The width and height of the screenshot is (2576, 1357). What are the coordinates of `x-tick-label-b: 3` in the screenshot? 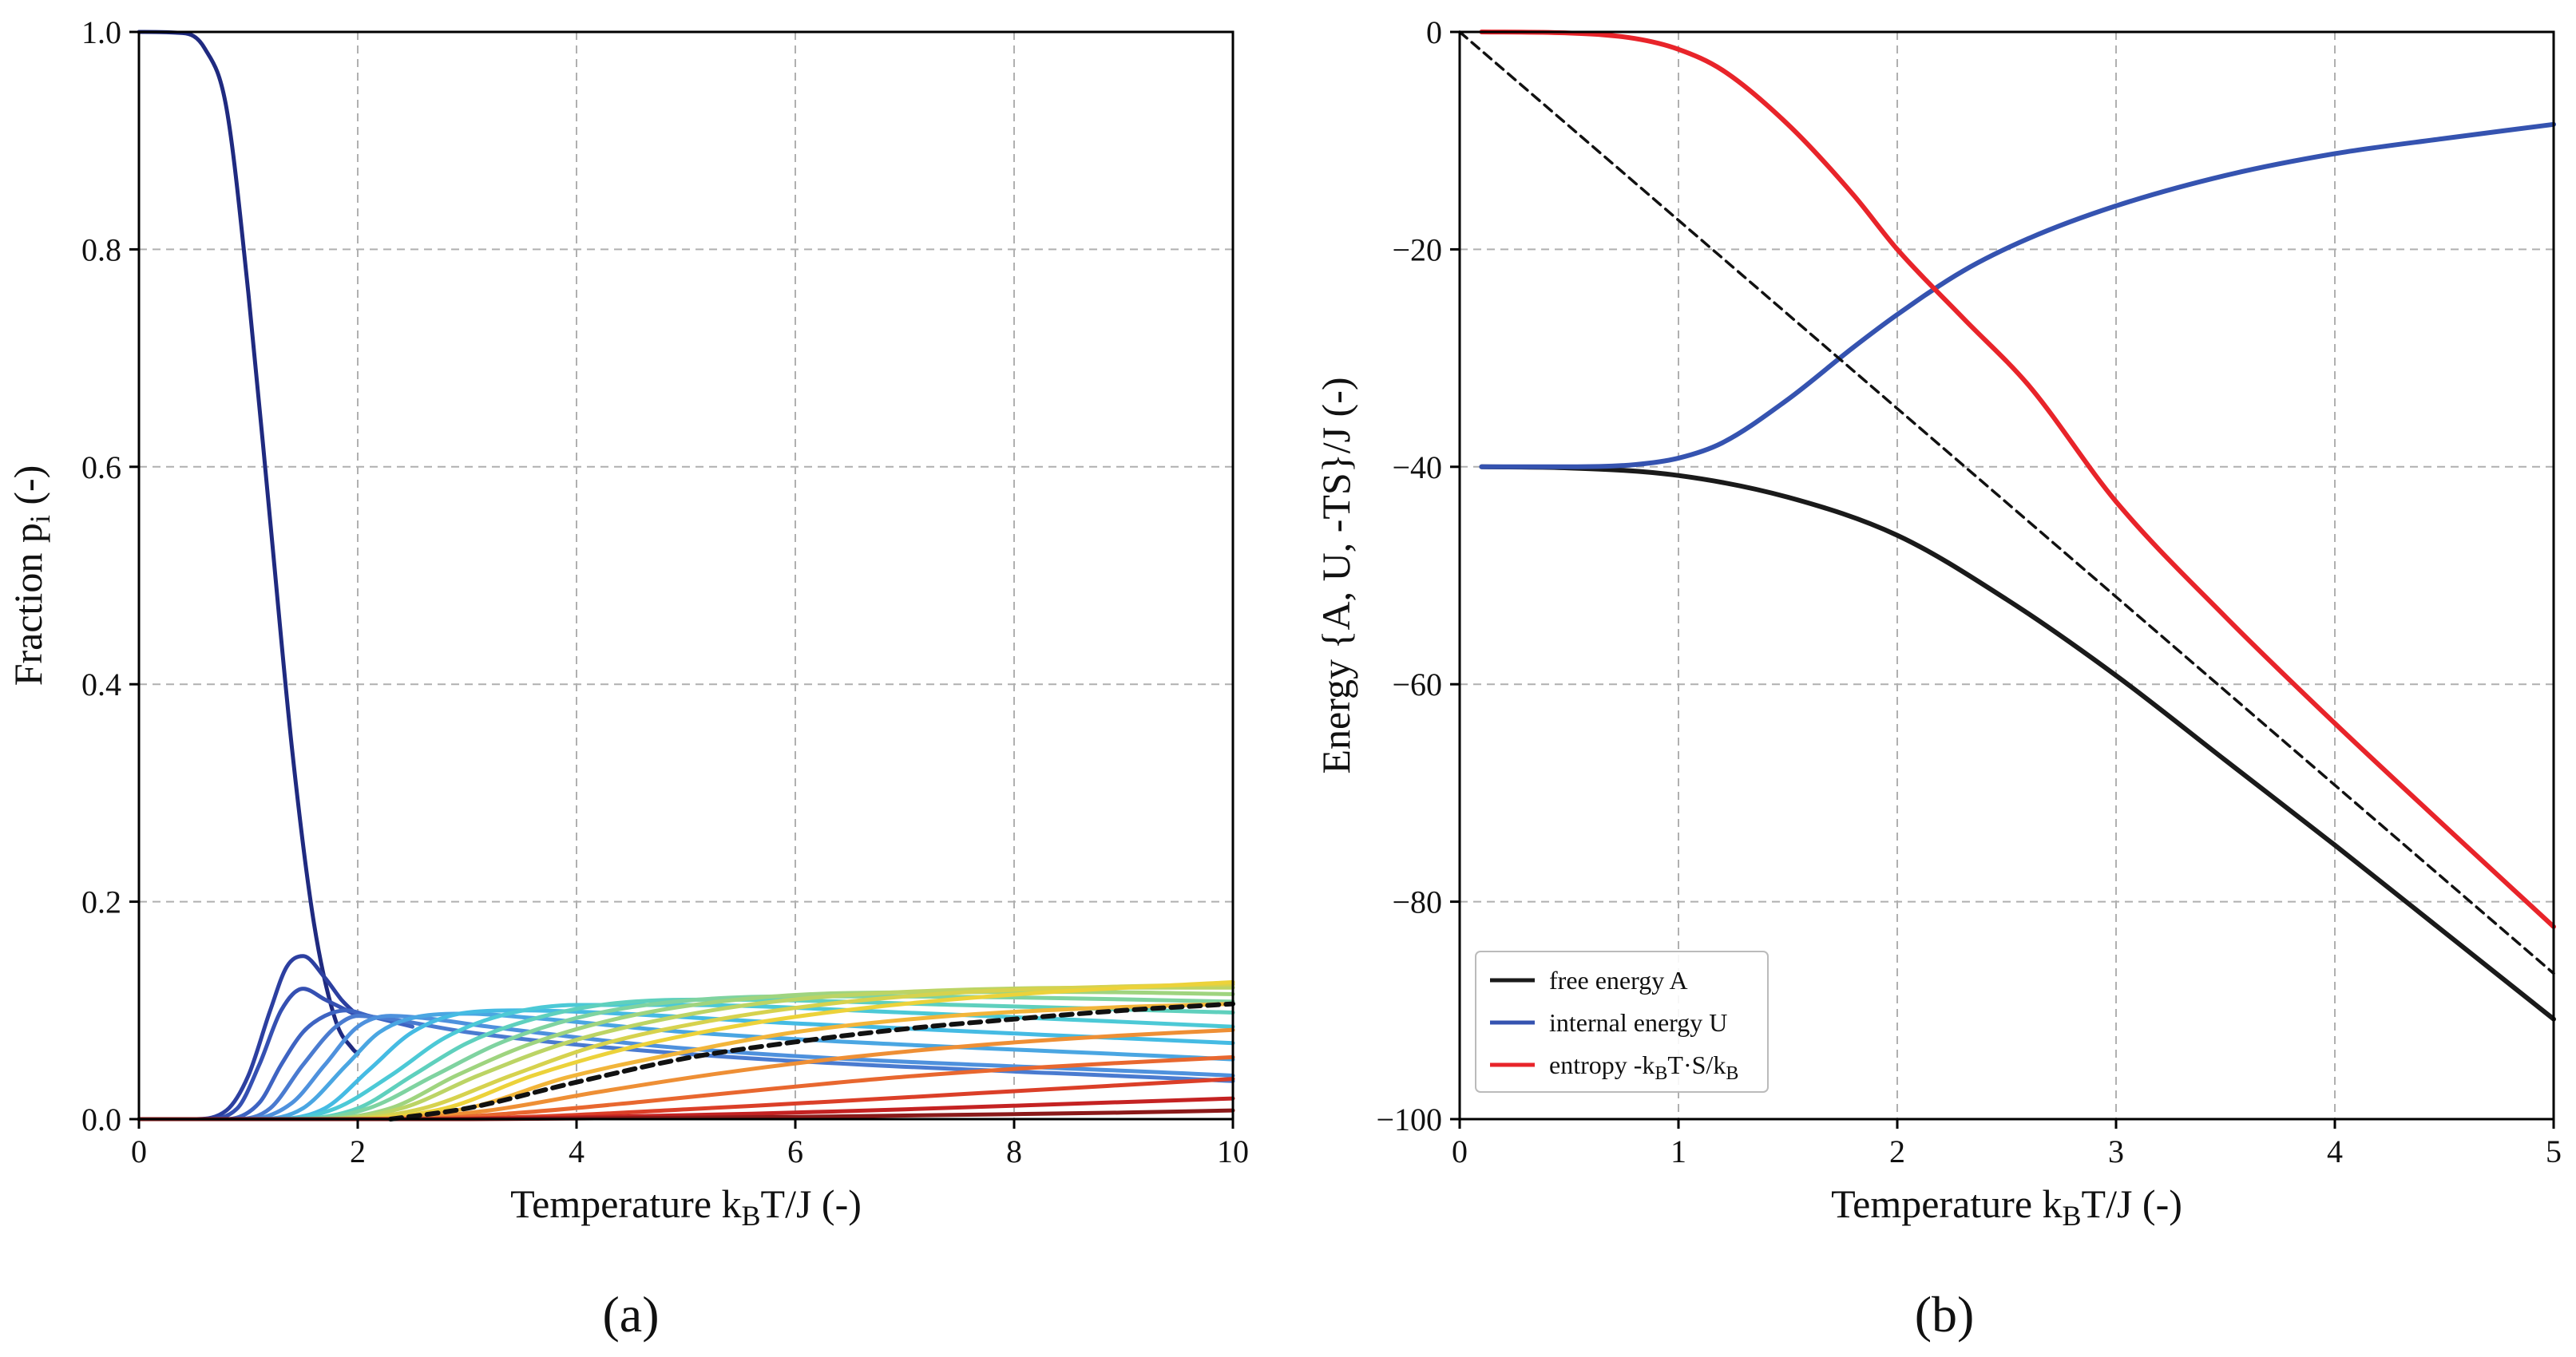 It's located at (2116, 1151).